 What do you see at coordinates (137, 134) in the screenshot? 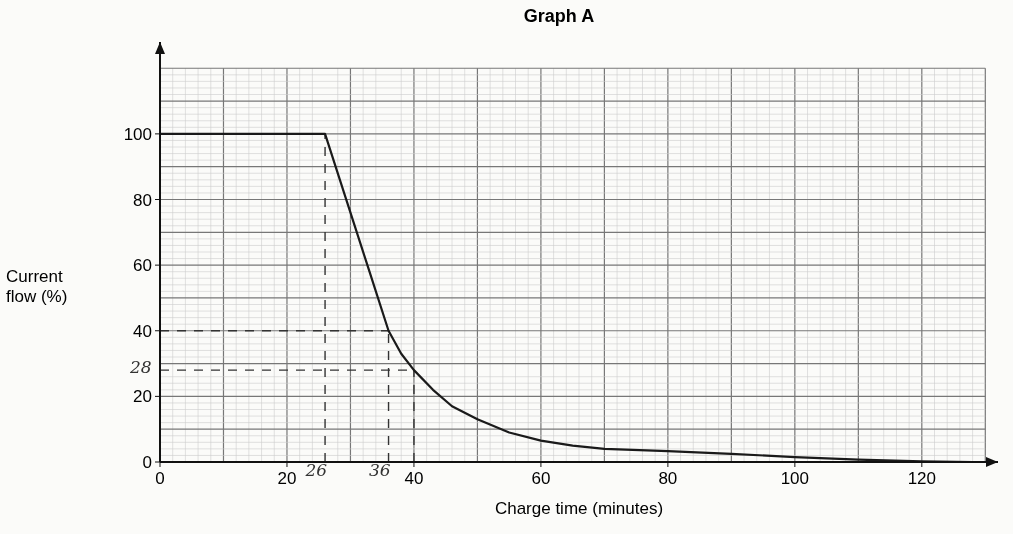
I see `y-tick-label: 100` at bounding box center [137, 134].